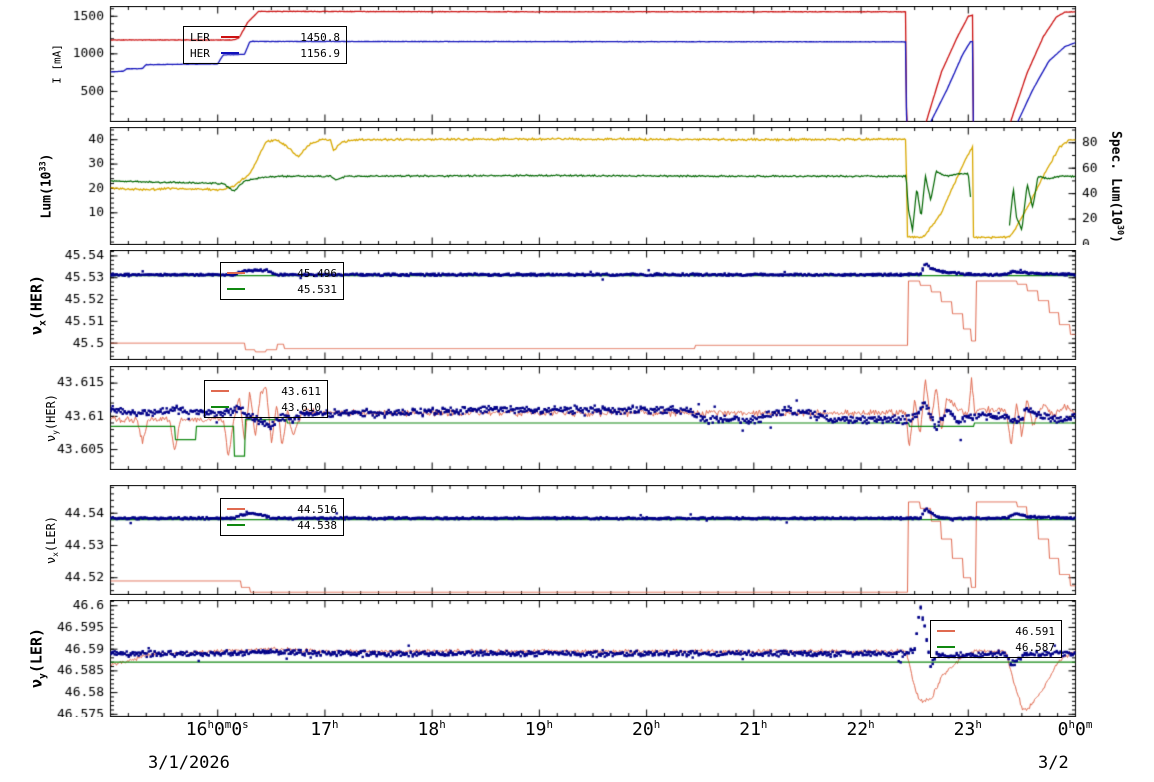 The width and height of the screenshot is (1154, 782). What do you see at coordinates (577, 64) in the screenshot?
I see `beam-current-plot` at bounding box center [577, 64].